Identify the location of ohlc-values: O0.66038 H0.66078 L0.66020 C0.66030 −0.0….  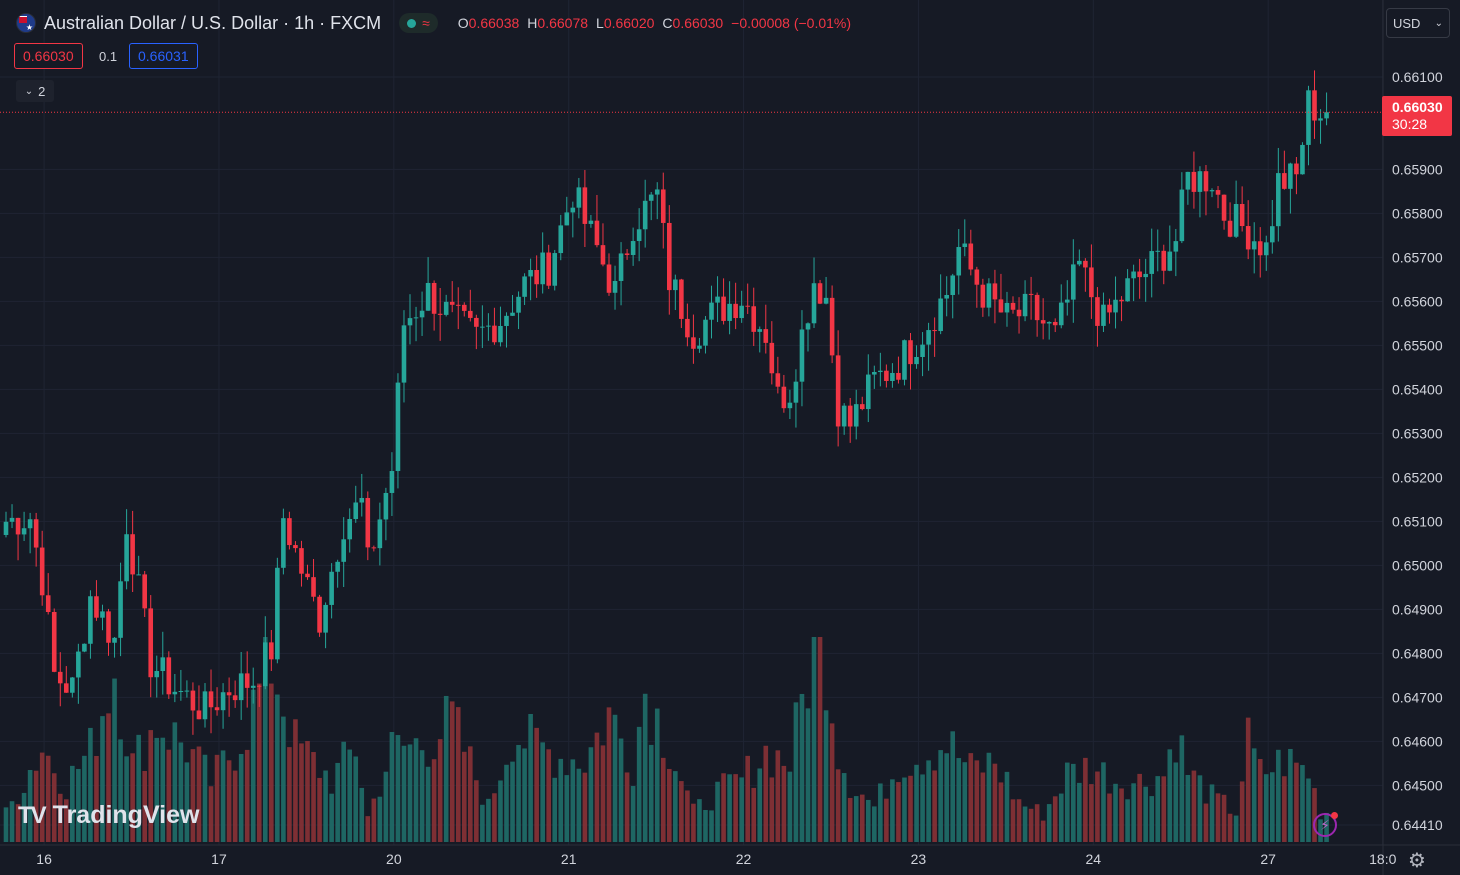
(654, 23).